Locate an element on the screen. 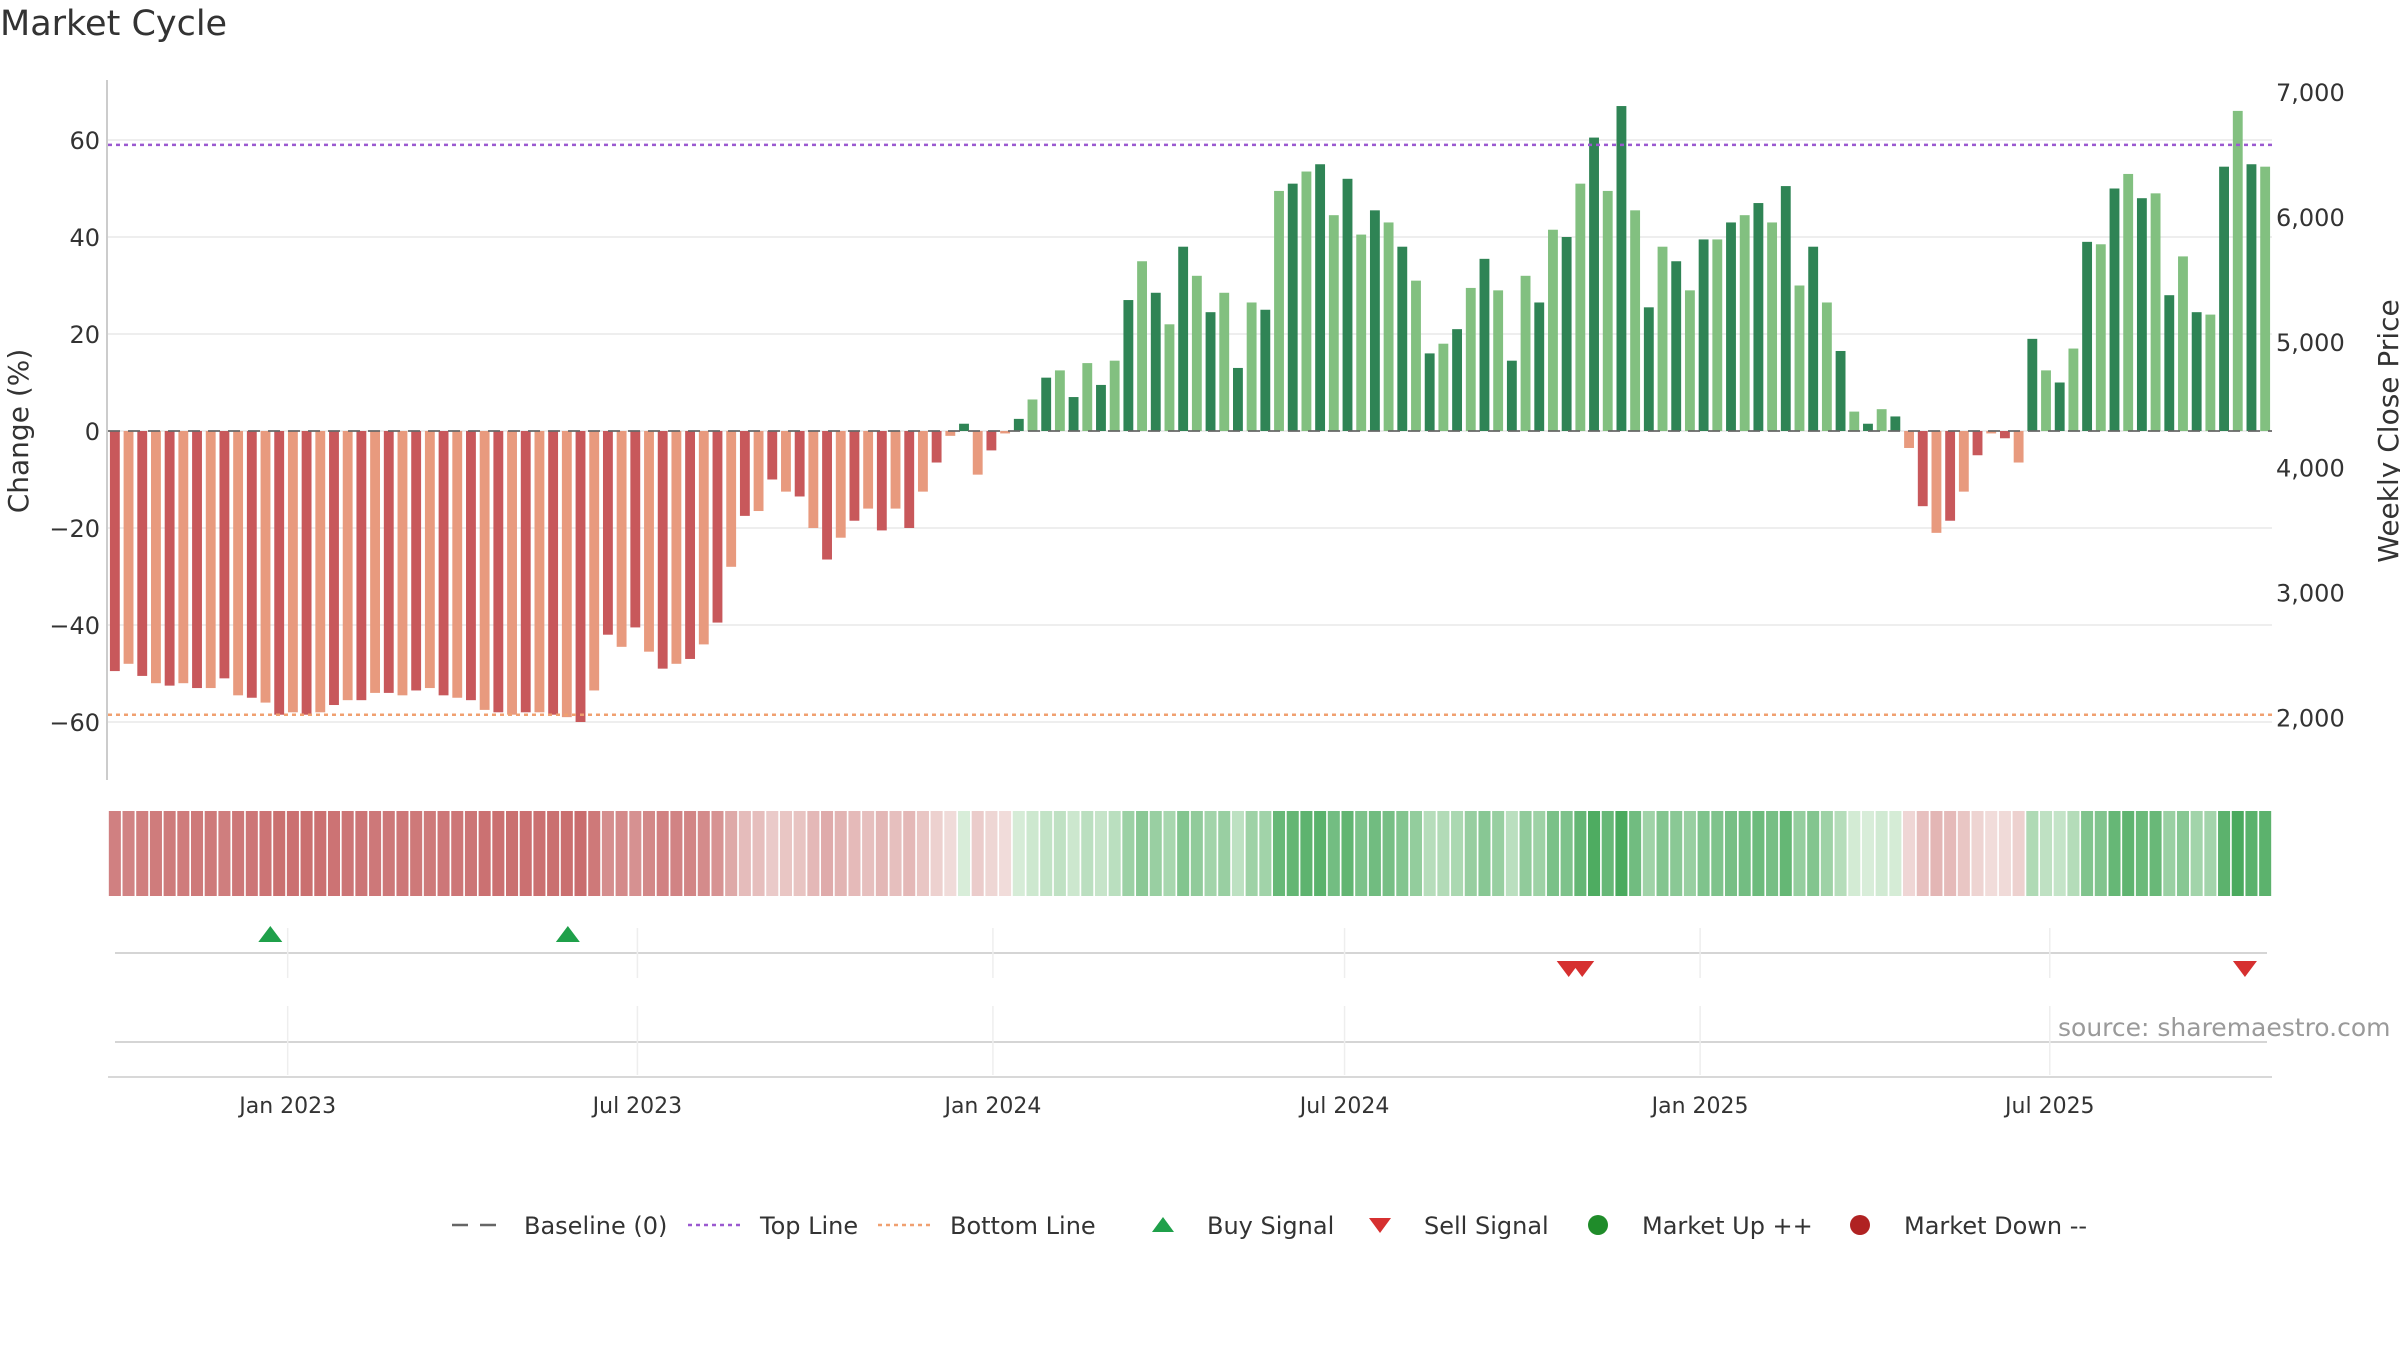  y2-tick-label: 5,000 is located at coordinates (2310, 343).